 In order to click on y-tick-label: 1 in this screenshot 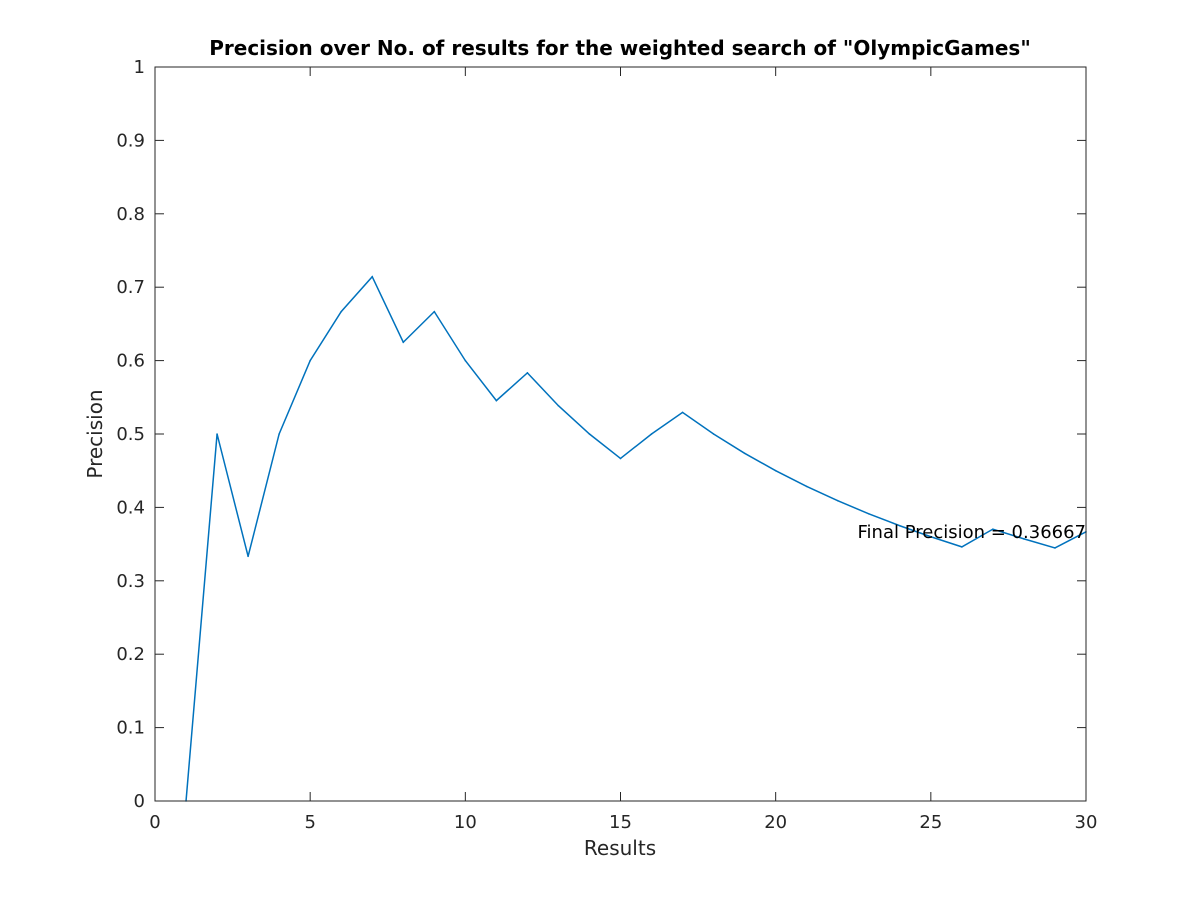, I will do `click(139, 67)`.